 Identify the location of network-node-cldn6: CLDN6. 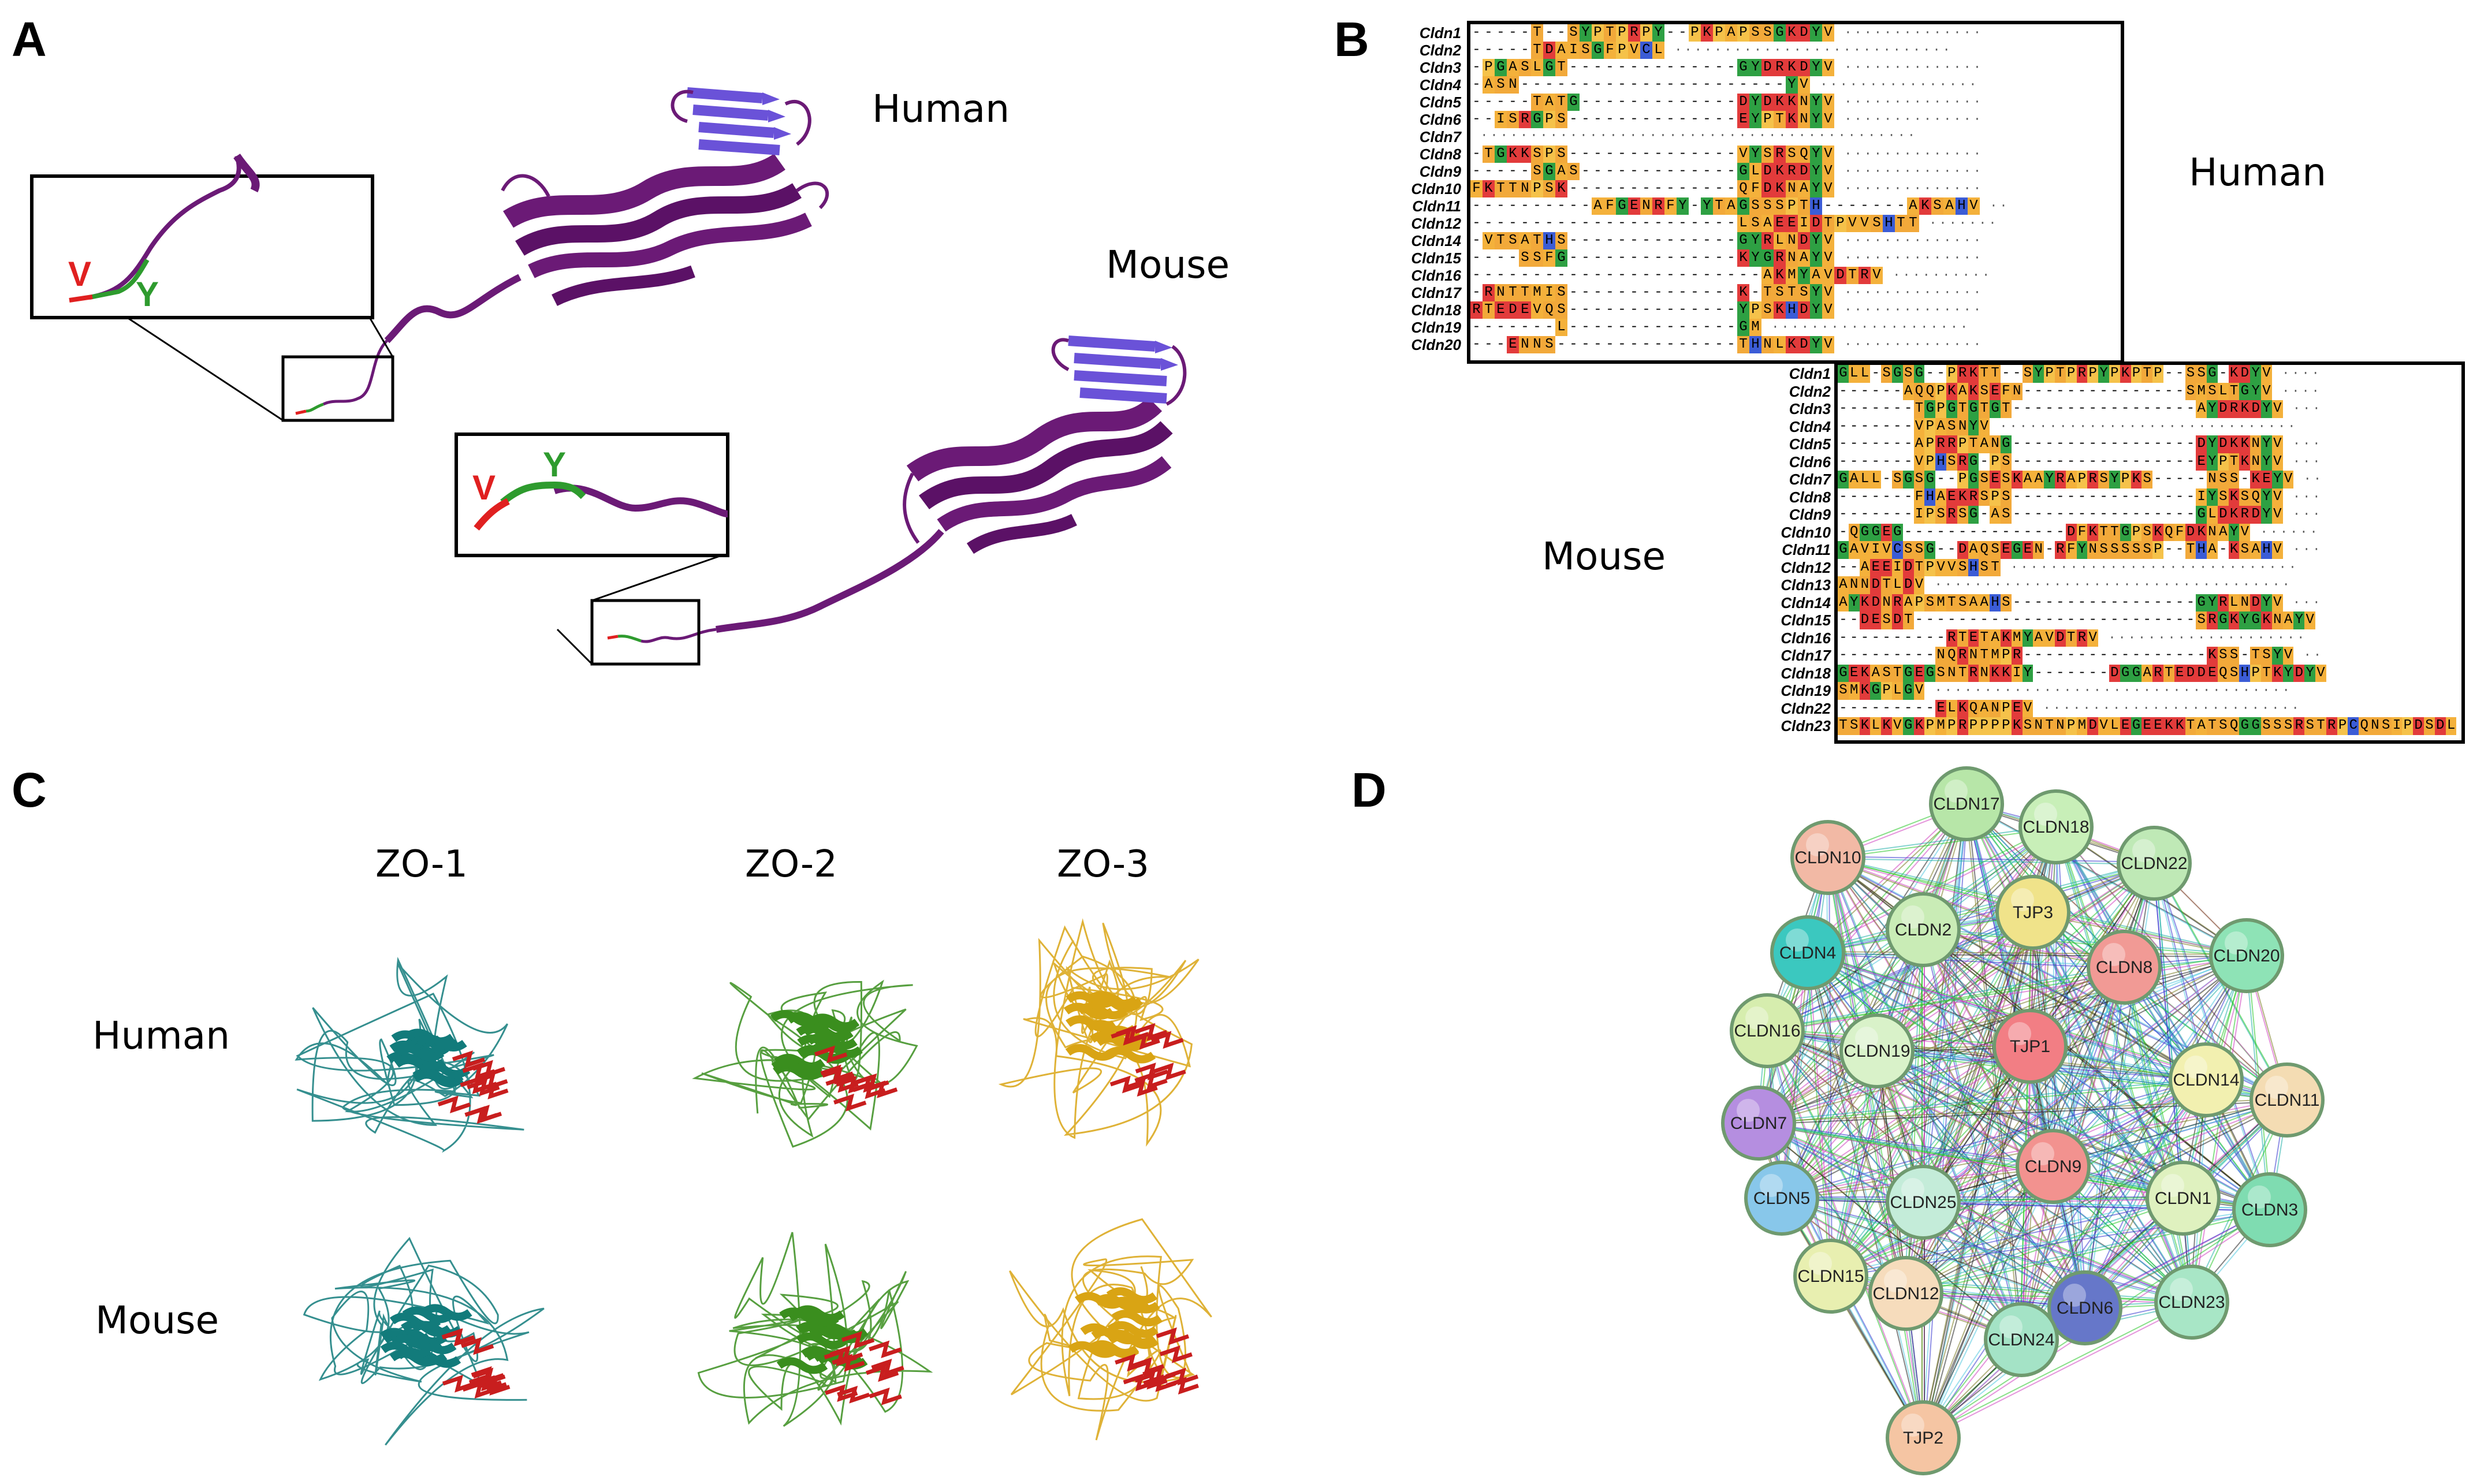
(2084, 1307).